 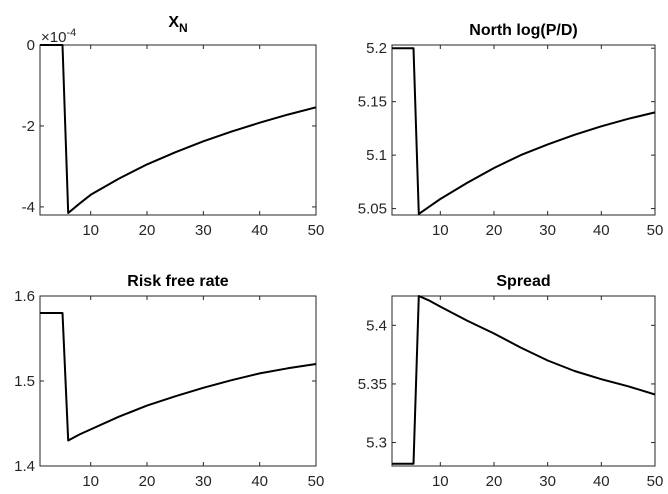 What do you see at coordinates (601, 230) in the screenshot?
I see `panel-2-x-tick-label: 40` at bounding box center [601, 230].